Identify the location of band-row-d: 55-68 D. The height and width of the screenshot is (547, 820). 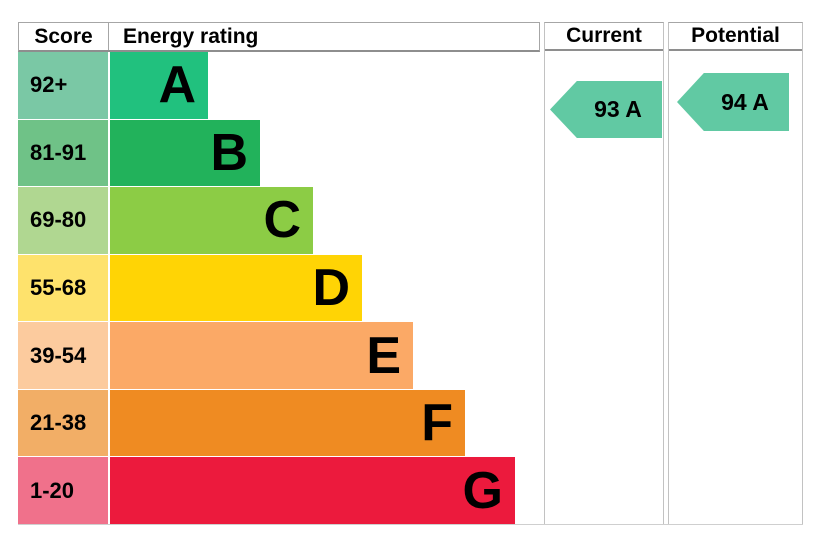
(268, 288).